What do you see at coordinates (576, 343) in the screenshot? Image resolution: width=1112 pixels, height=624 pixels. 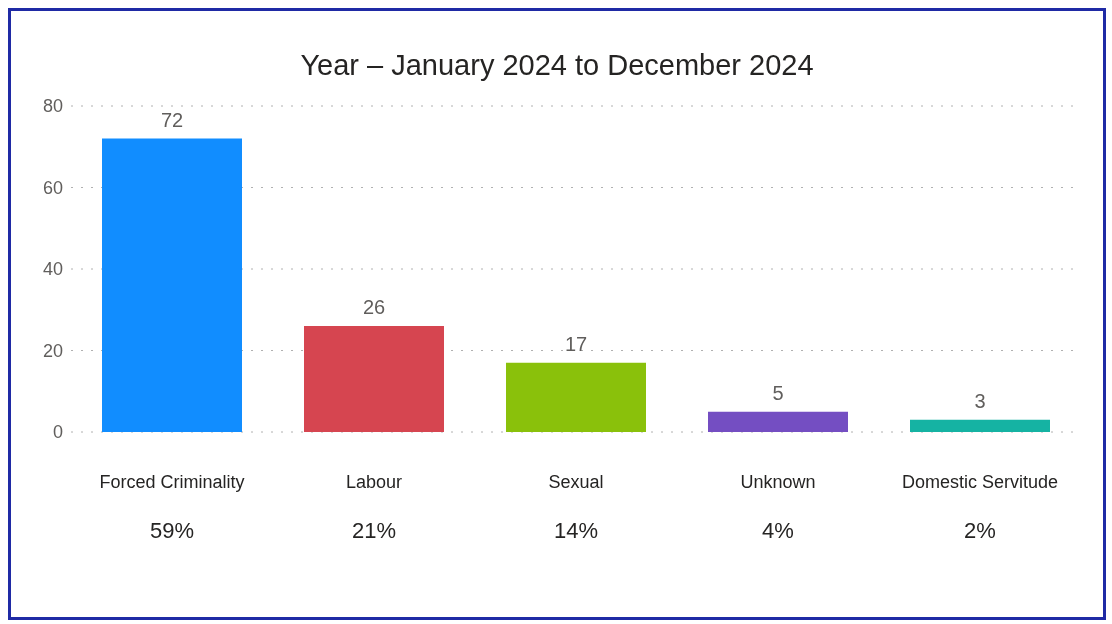 I see `data-label: 17` at bounding box center [576, 343].